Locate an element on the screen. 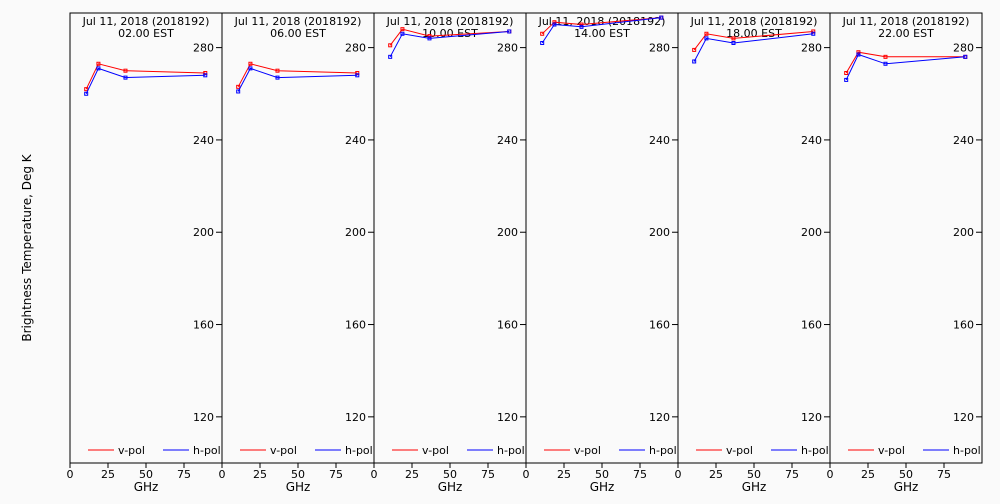 The height and width of the screenshot is (504, 1000). panel-subtitle: 02.00 EST is located at coordinates (146, 33).